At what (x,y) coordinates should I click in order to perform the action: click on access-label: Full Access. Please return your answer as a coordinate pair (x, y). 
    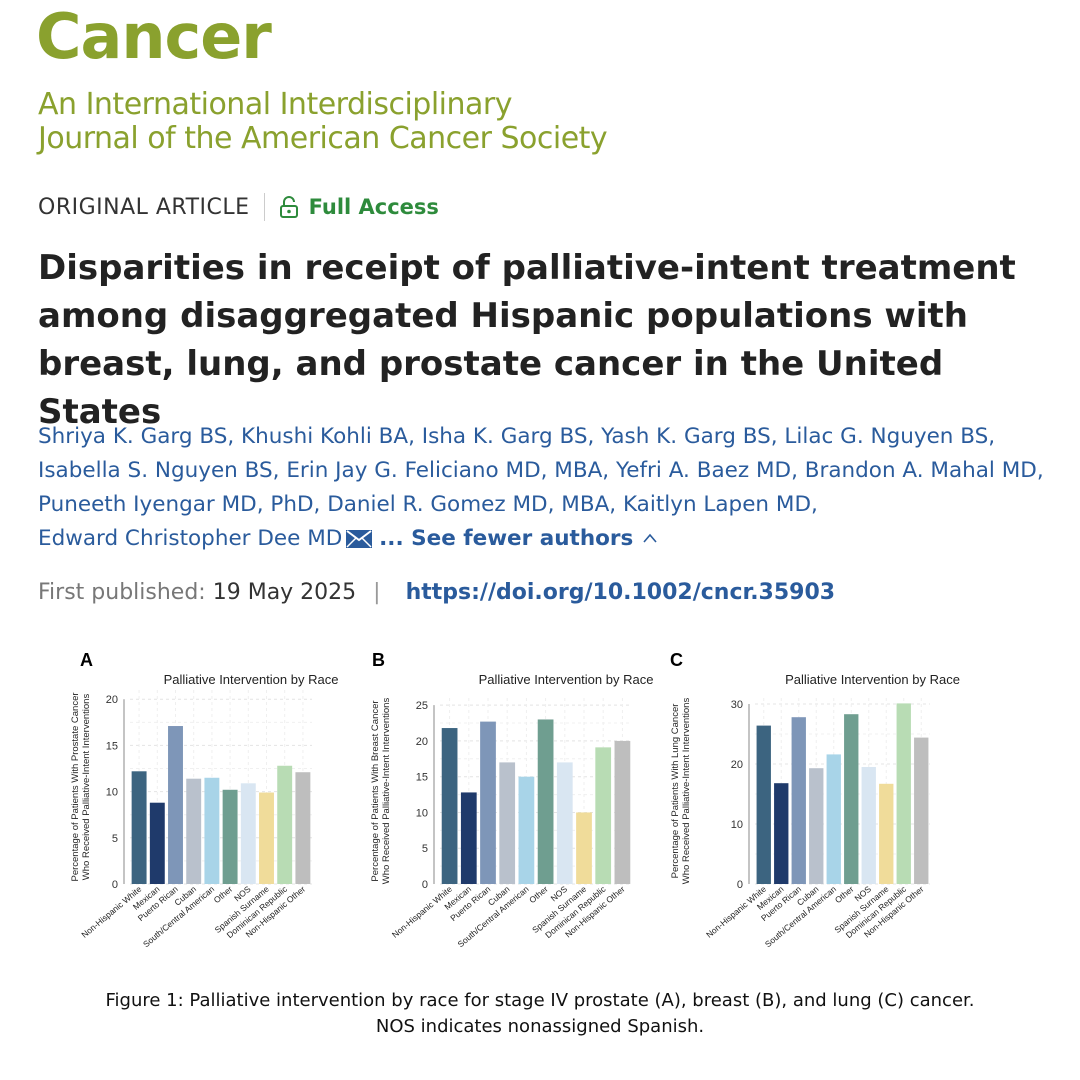
    Looking at the image, I should click on (373, 207).